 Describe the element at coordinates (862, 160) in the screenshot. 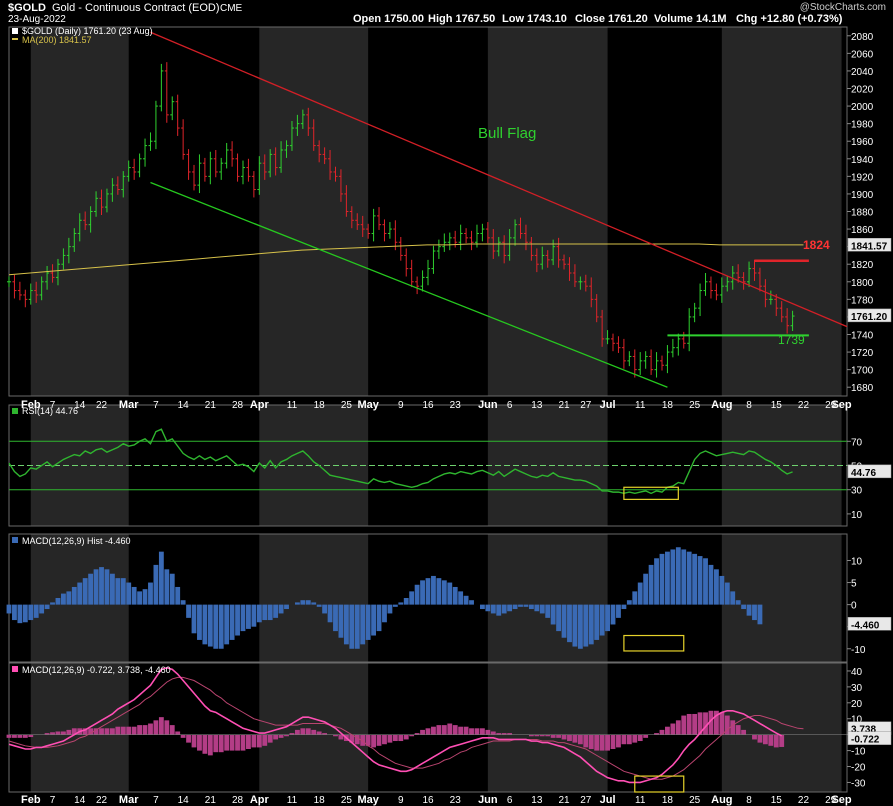

I see `y-tick-label: 1940` at that location.